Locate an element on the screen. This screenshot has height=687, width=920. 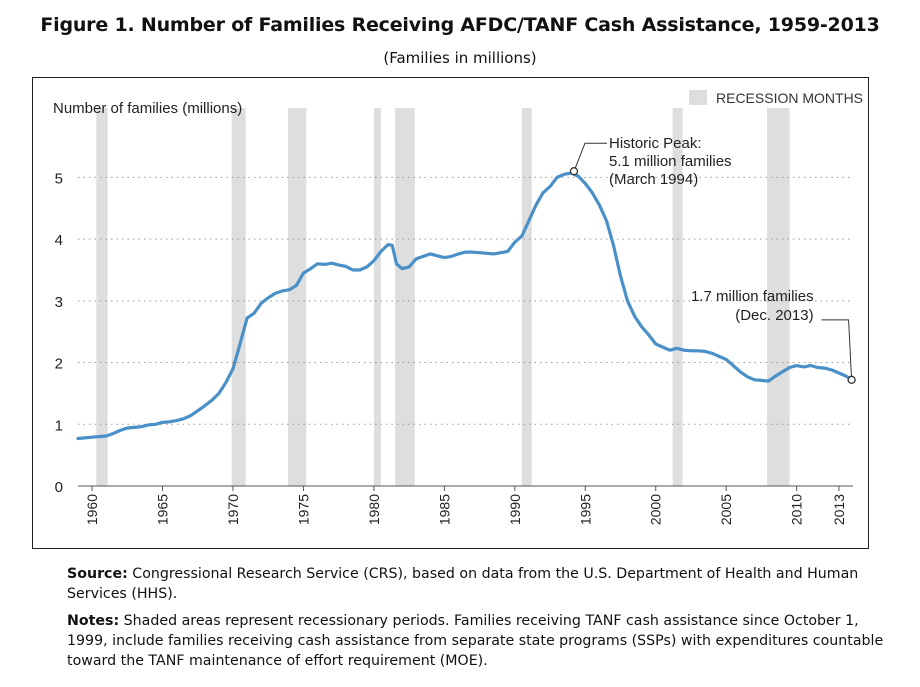
x-tick-label: 1990 is located at coordinates (515, 509).